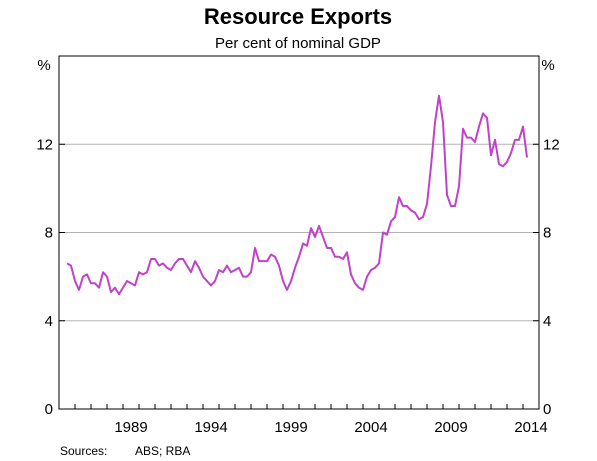  I want to click on x-tick-label: 2014, so click(530, 427).